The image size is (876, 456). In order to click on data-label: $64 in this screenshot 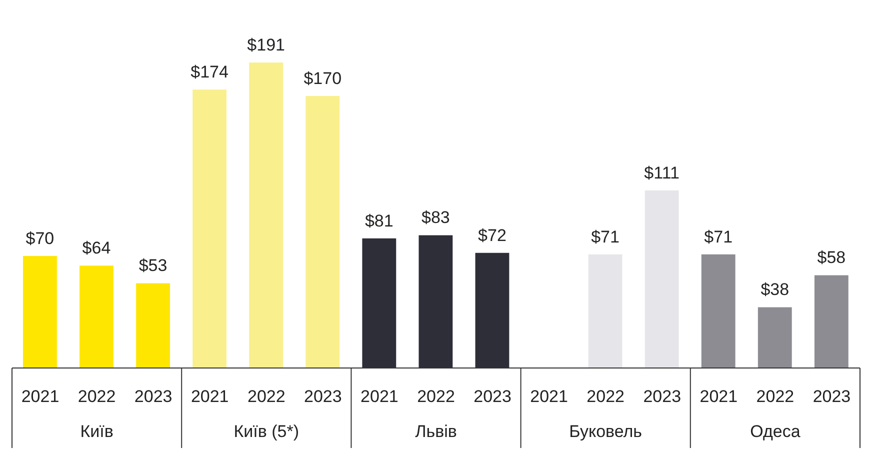, I will do `click(96, 248)`.